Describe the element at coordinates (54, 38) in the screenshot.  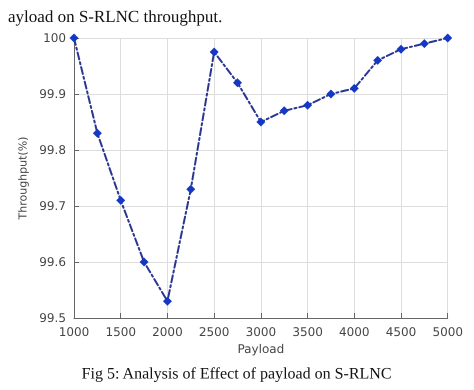
I see `y-tick-label: 100` at that location.